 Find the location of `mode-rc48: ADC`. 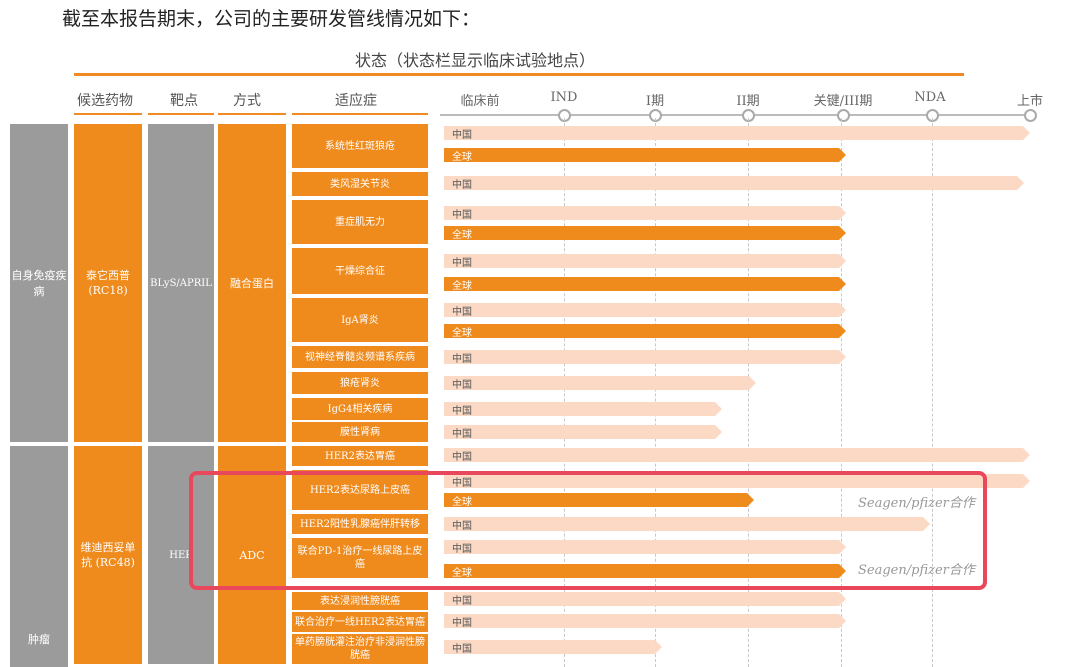

mode-rc48: ADC is located at coordinates (252, 555).